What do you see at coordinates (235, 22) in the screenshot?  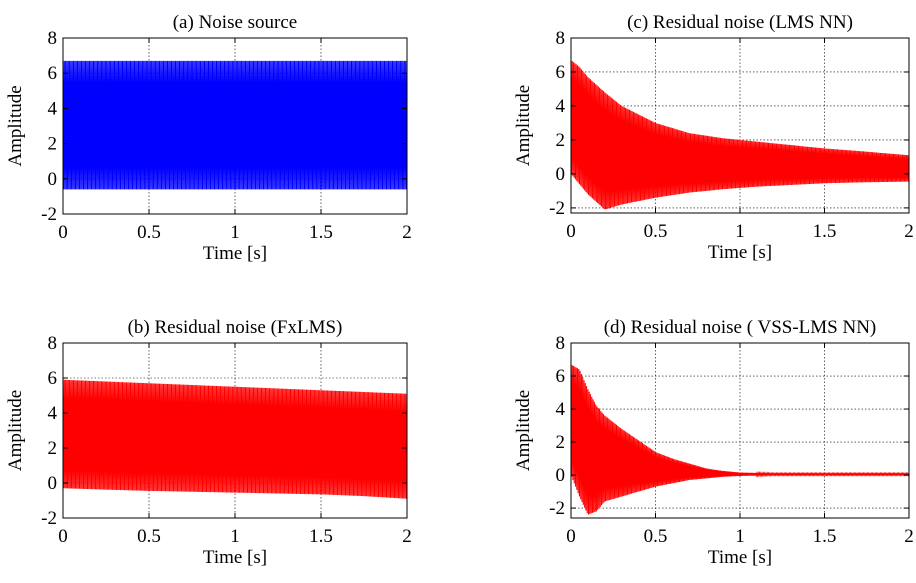 I see `subplot-title: (a) Noise source` at bounding box center [235, 22].